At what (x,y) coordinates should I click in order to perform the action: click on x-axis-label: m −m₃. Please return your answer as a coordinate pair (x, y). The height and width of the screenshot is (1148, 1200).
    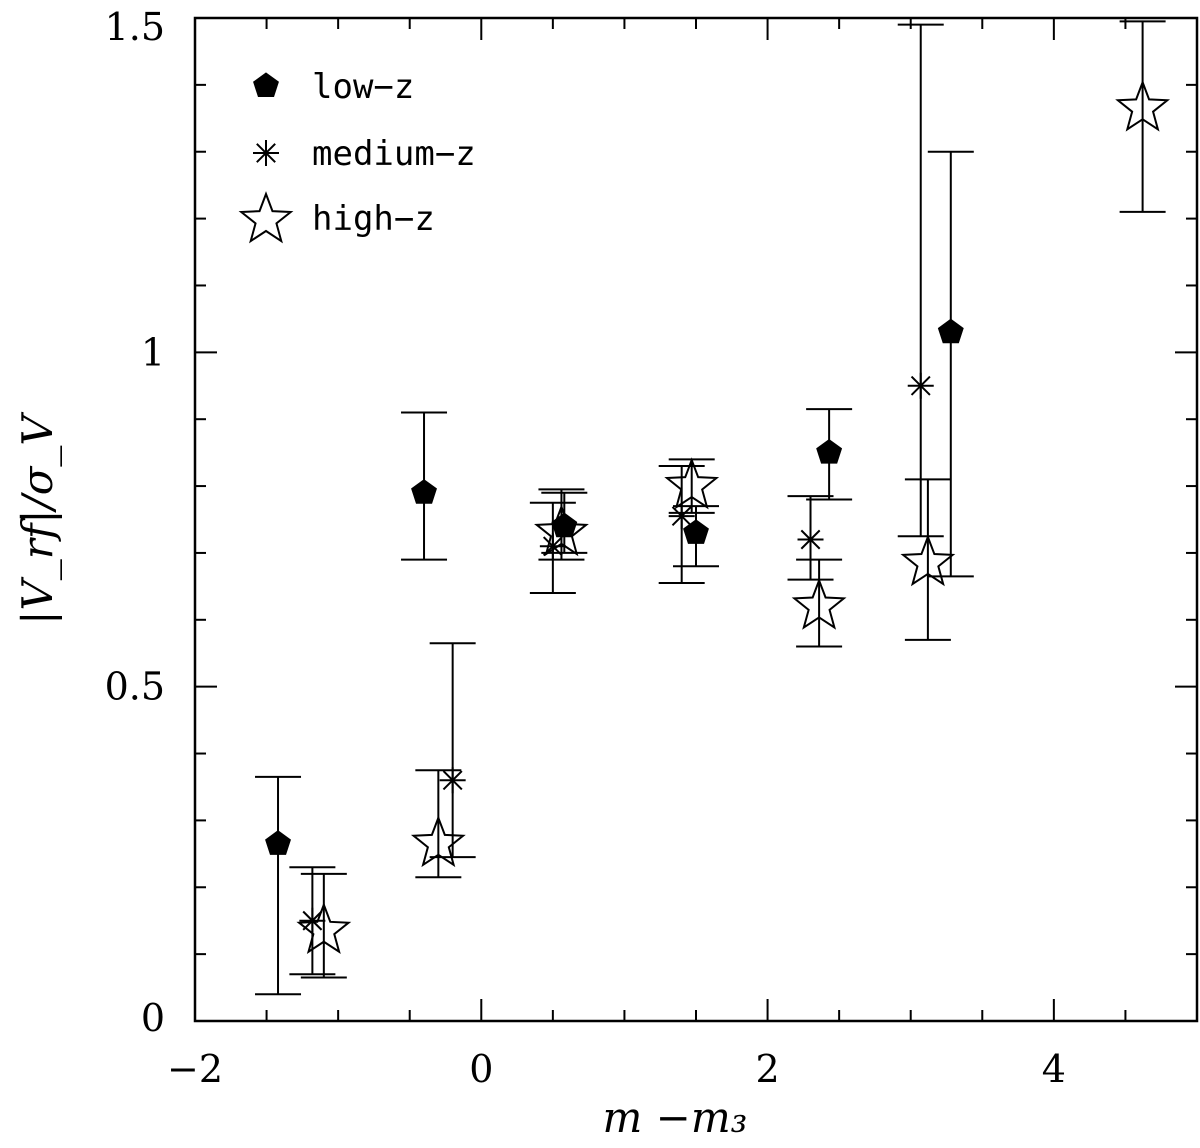
    Looking at the image, I should click on (674, 1117).